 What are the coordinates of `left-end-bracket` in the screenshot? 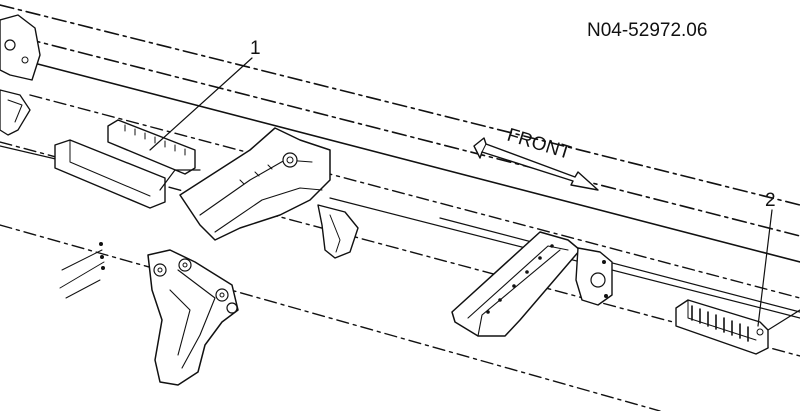 It's located at (20, 75).